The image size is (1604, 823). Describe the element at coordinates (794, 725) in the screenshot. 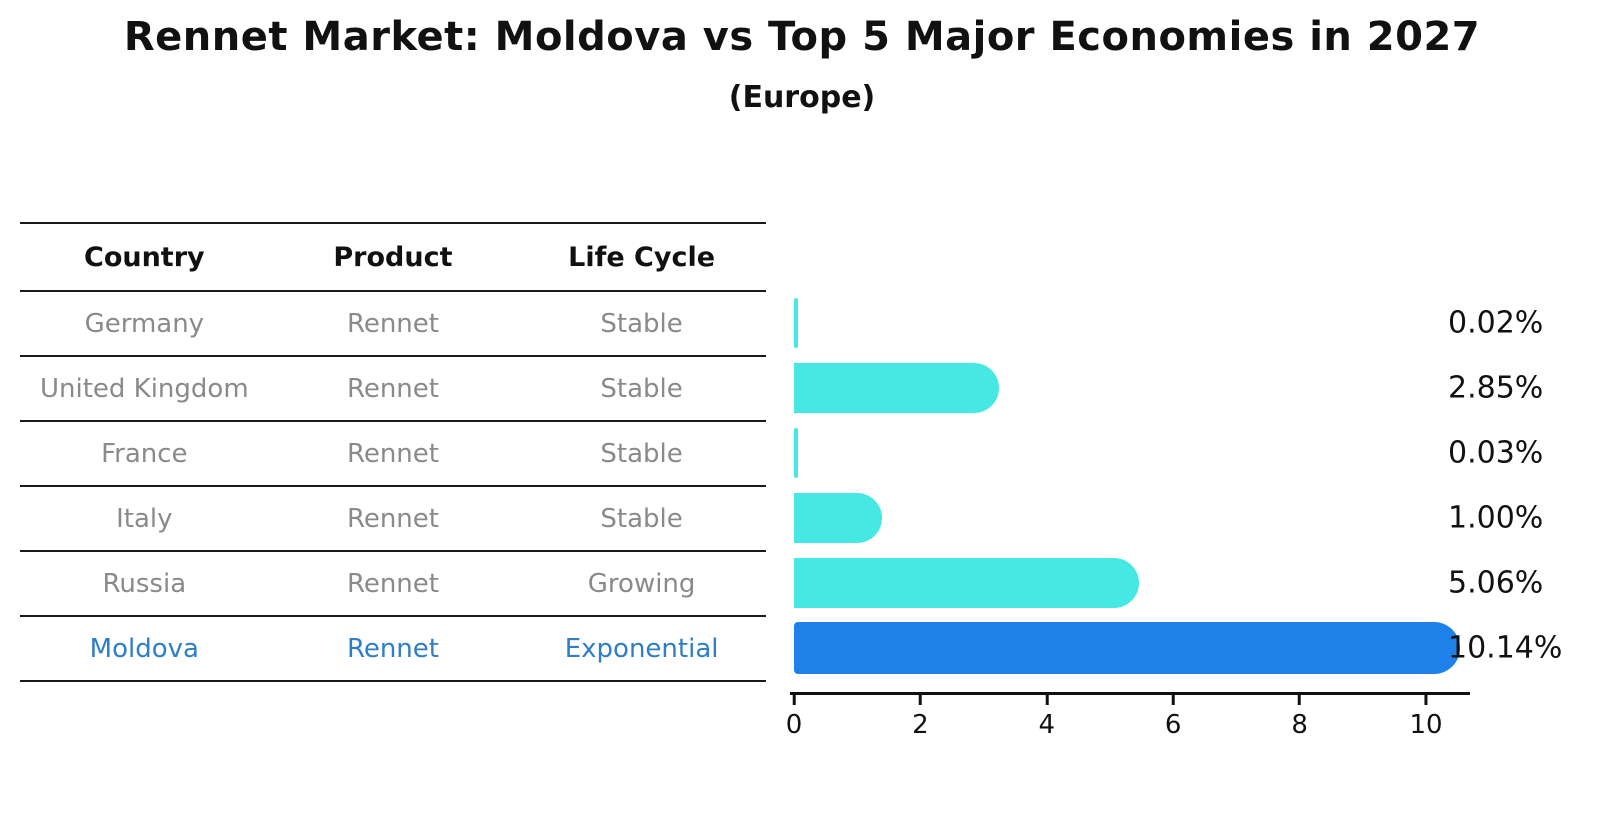

I see `tick-label: 0` at that location.